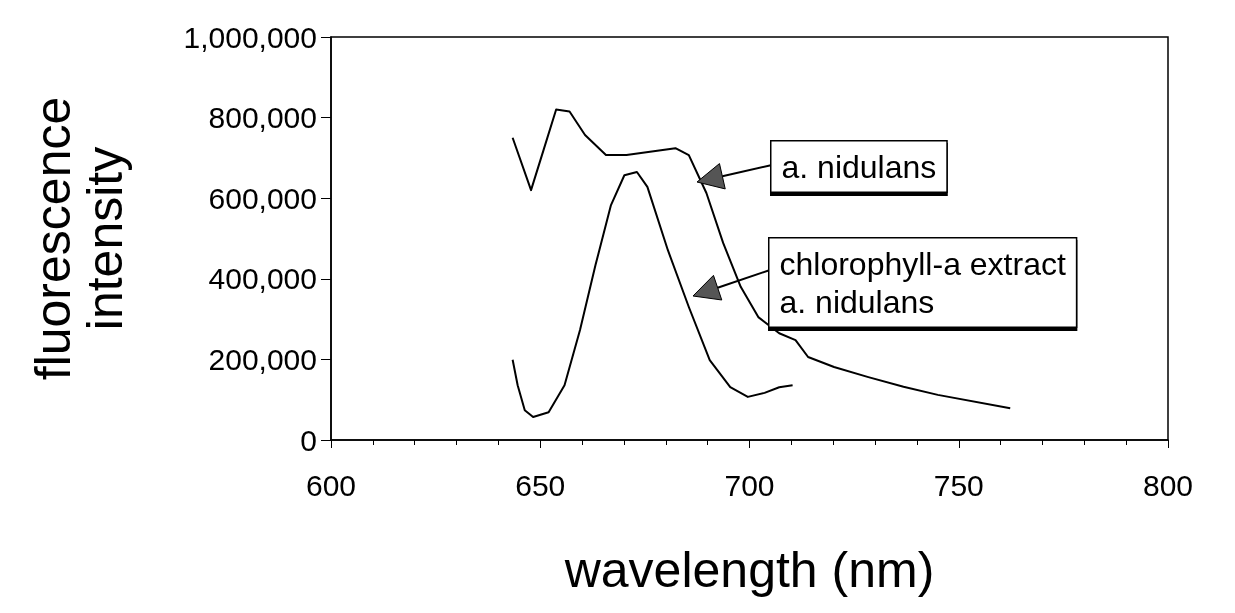 The image size is (1235, 613). I want to click on y-tick-label: 0, so click(308, 440).